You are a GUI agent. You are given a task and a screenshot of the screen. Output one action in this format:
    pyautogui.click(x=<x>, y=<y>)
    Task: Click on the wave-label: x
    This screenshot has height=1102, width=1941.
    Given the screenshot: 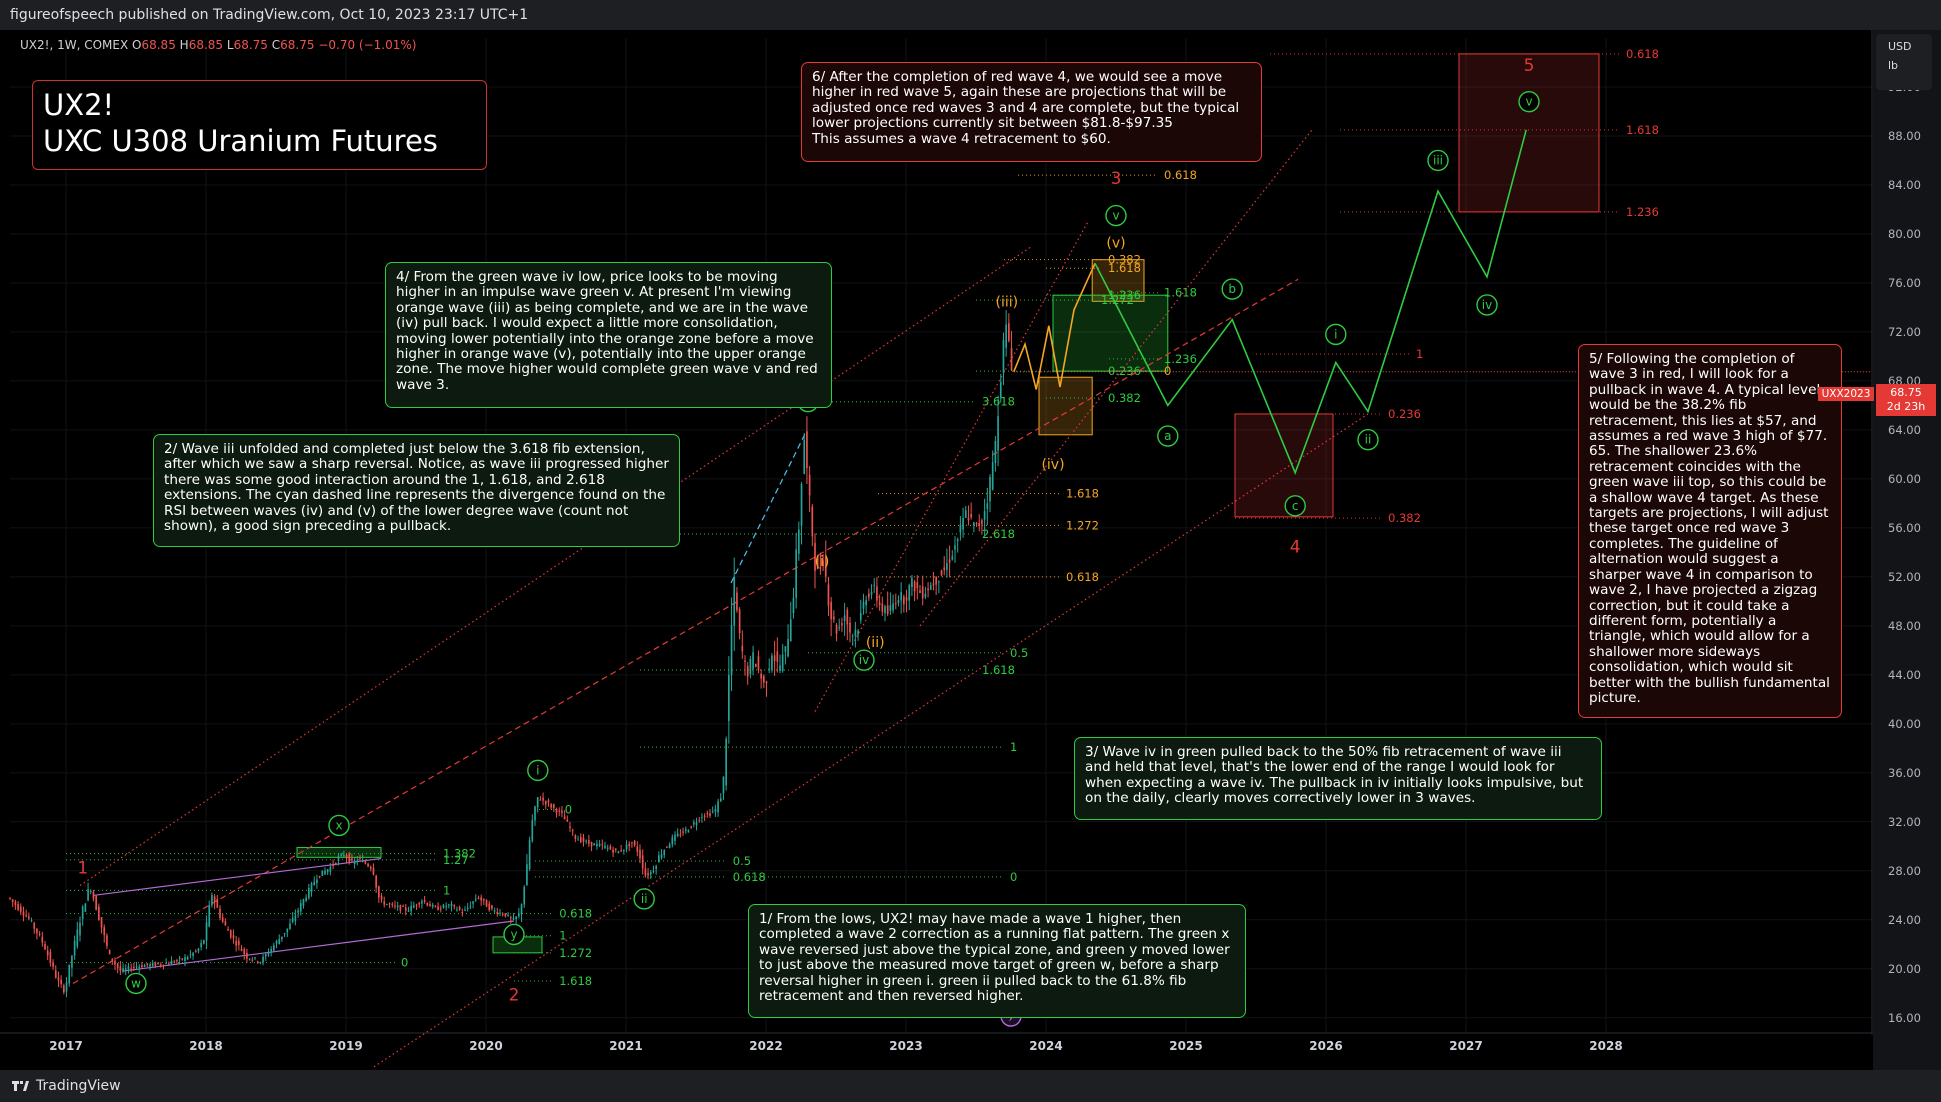 What is the action you would take?
    pyautogui.click(x=338, y=825)
    